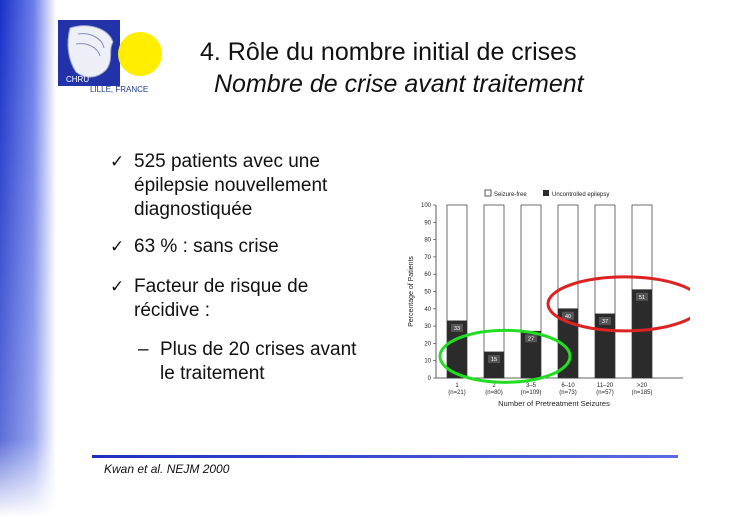  Describe the element at coordinates (427, 293) in the screenshot. I see `y-tick-label: 50` at that location.